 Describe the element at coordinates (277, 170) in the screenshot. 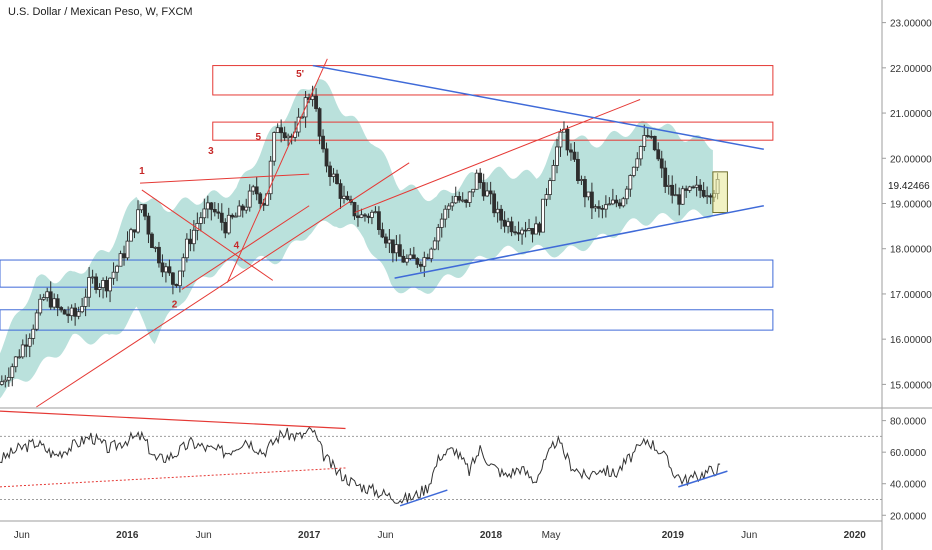

I see `red-trend-line` at that location.